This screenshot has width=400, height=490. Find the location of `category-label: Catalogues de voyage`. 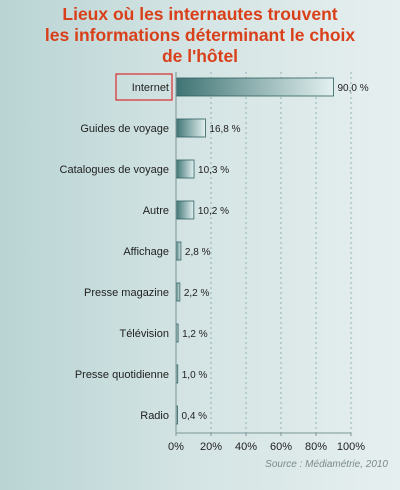

category-label: Catalogues de voyage is located at coordinates (114, 170).